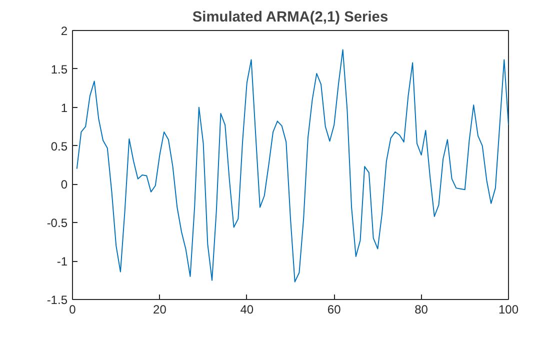 Image resolution: width=560 pixels, height=337 pixels. Describe the element at coordinates (421, 309) in the screenshot. I see `x-tick-label: 80` at that location.